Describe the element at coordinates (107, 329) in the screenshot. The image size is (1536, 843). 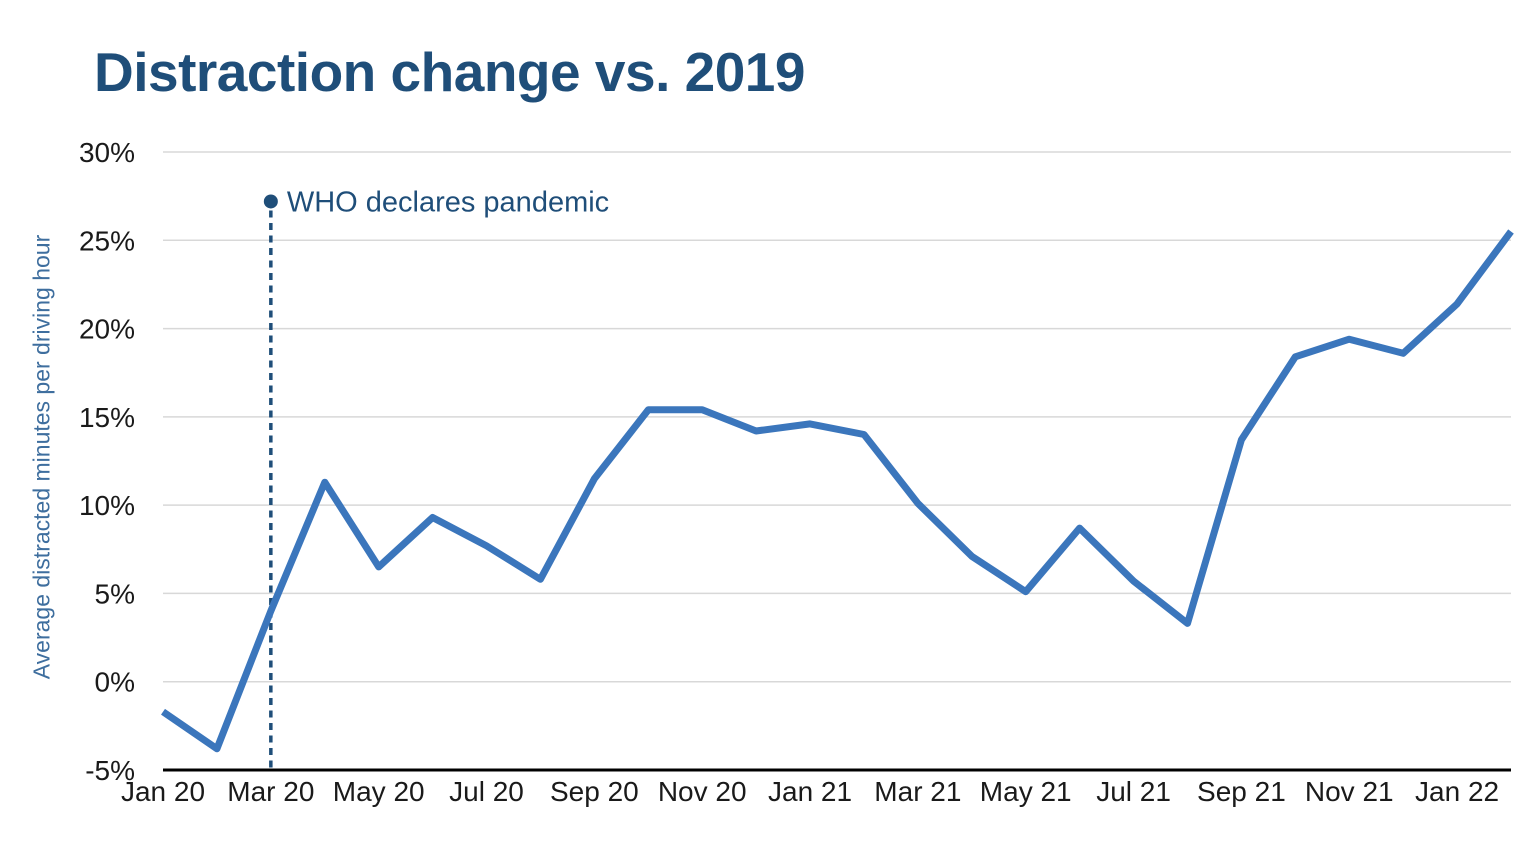
I see `y-tick-label: 20%` at that location.